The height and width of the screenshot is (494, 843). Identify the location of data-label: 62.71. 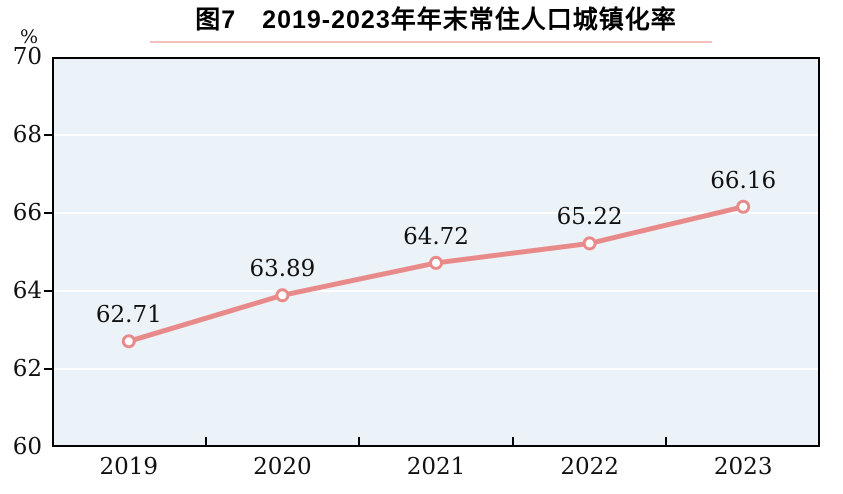
(128, 315).